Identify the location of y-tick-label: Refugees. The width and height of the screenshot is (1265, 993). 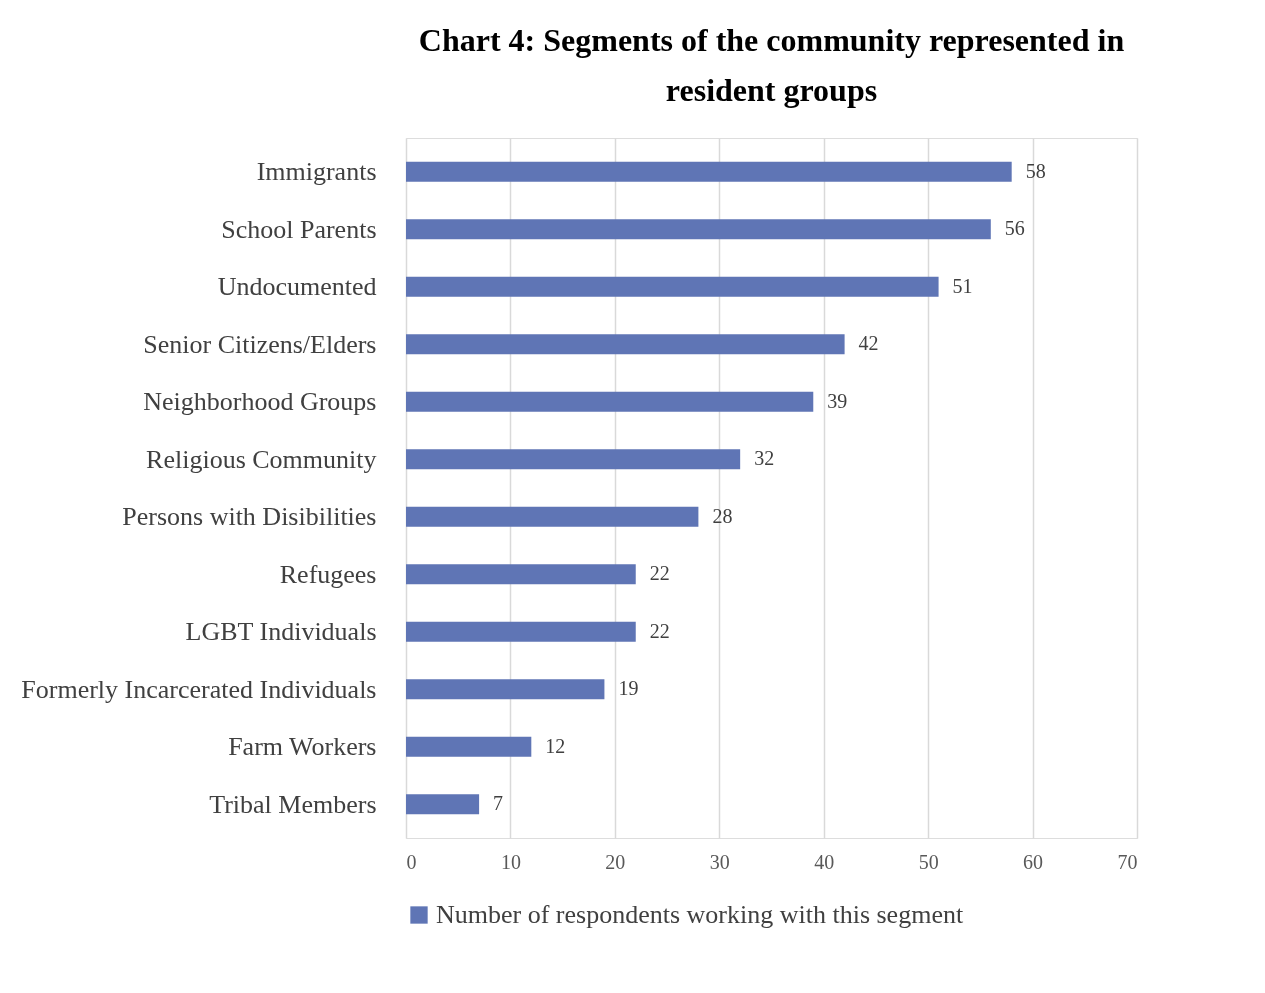
(328, 574).